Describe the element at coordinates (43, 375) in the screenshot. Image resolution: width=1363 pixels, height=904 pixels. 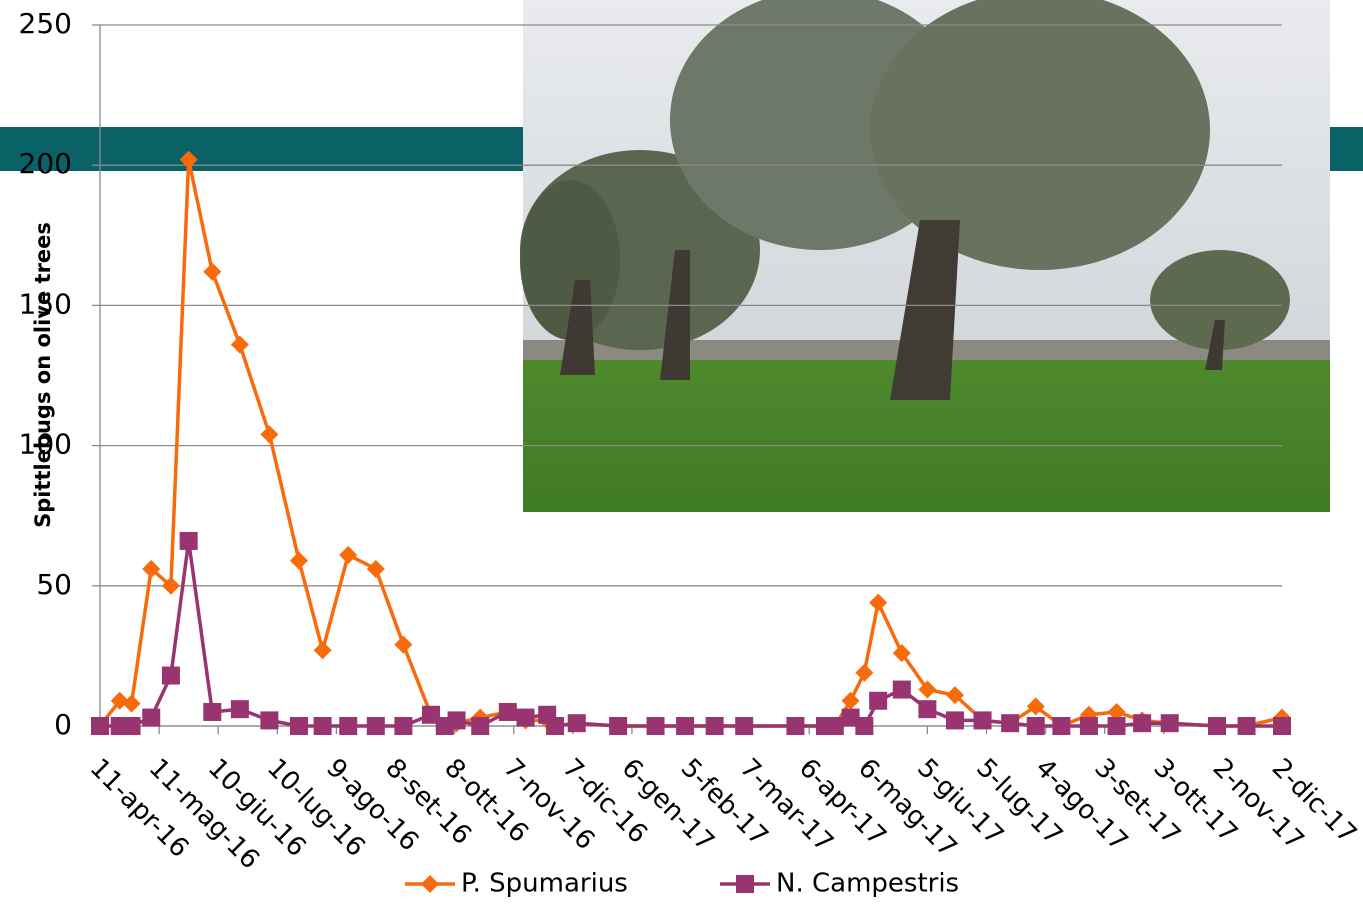
I see `y-axis-label: Spittlebugs on olive trees` at that location.